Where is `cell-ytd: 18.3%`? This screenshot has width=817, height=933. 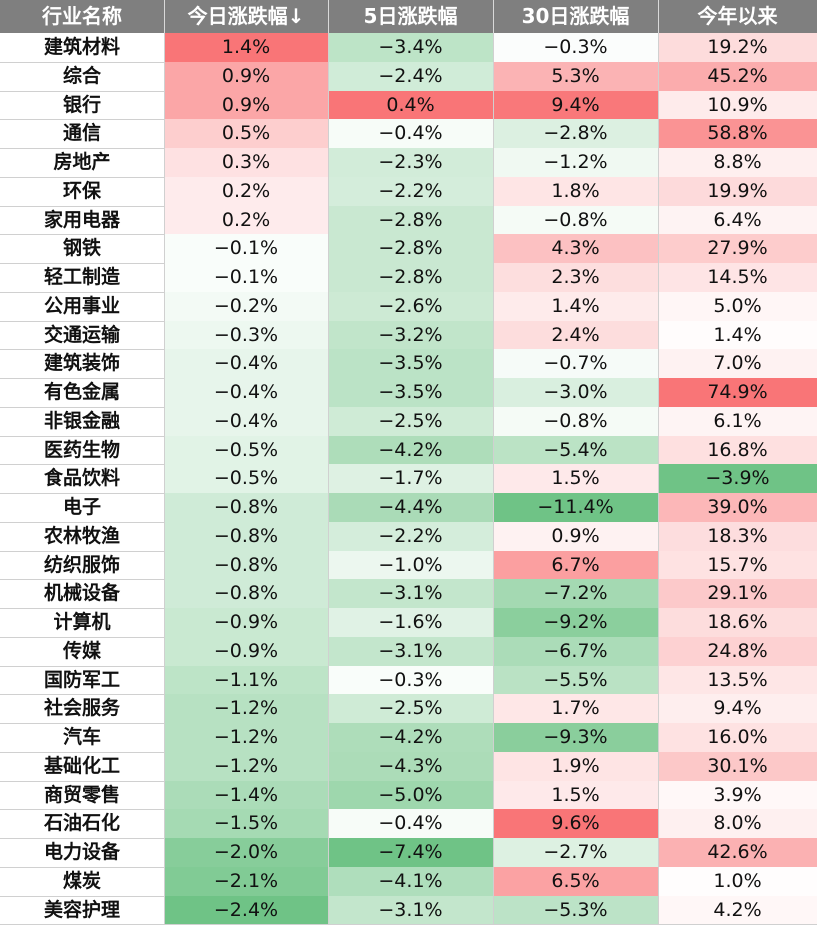 cell-ytd: 18.3% is located at coordinates (737, 536).